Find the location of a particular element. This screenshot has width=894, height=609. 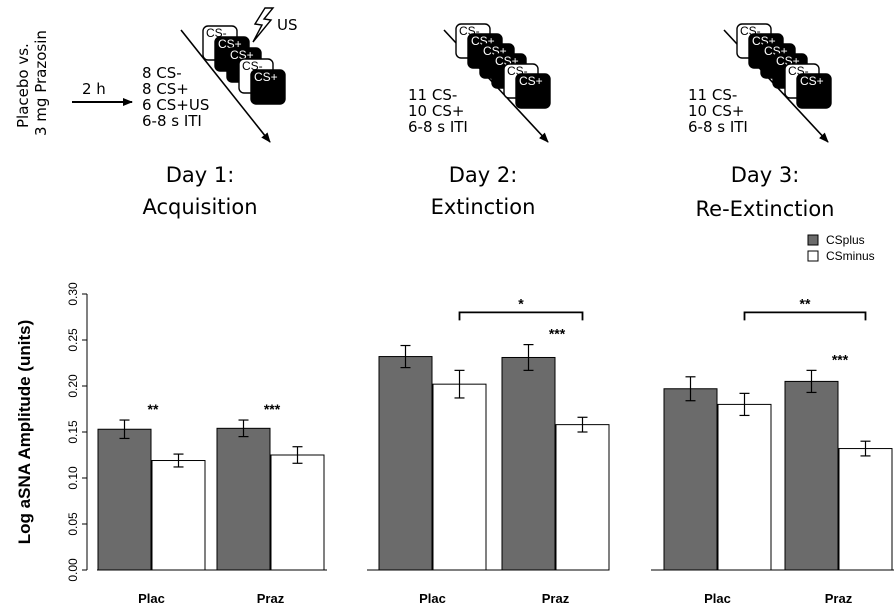

bracket-stars: * is located at coordinates (521, 303).